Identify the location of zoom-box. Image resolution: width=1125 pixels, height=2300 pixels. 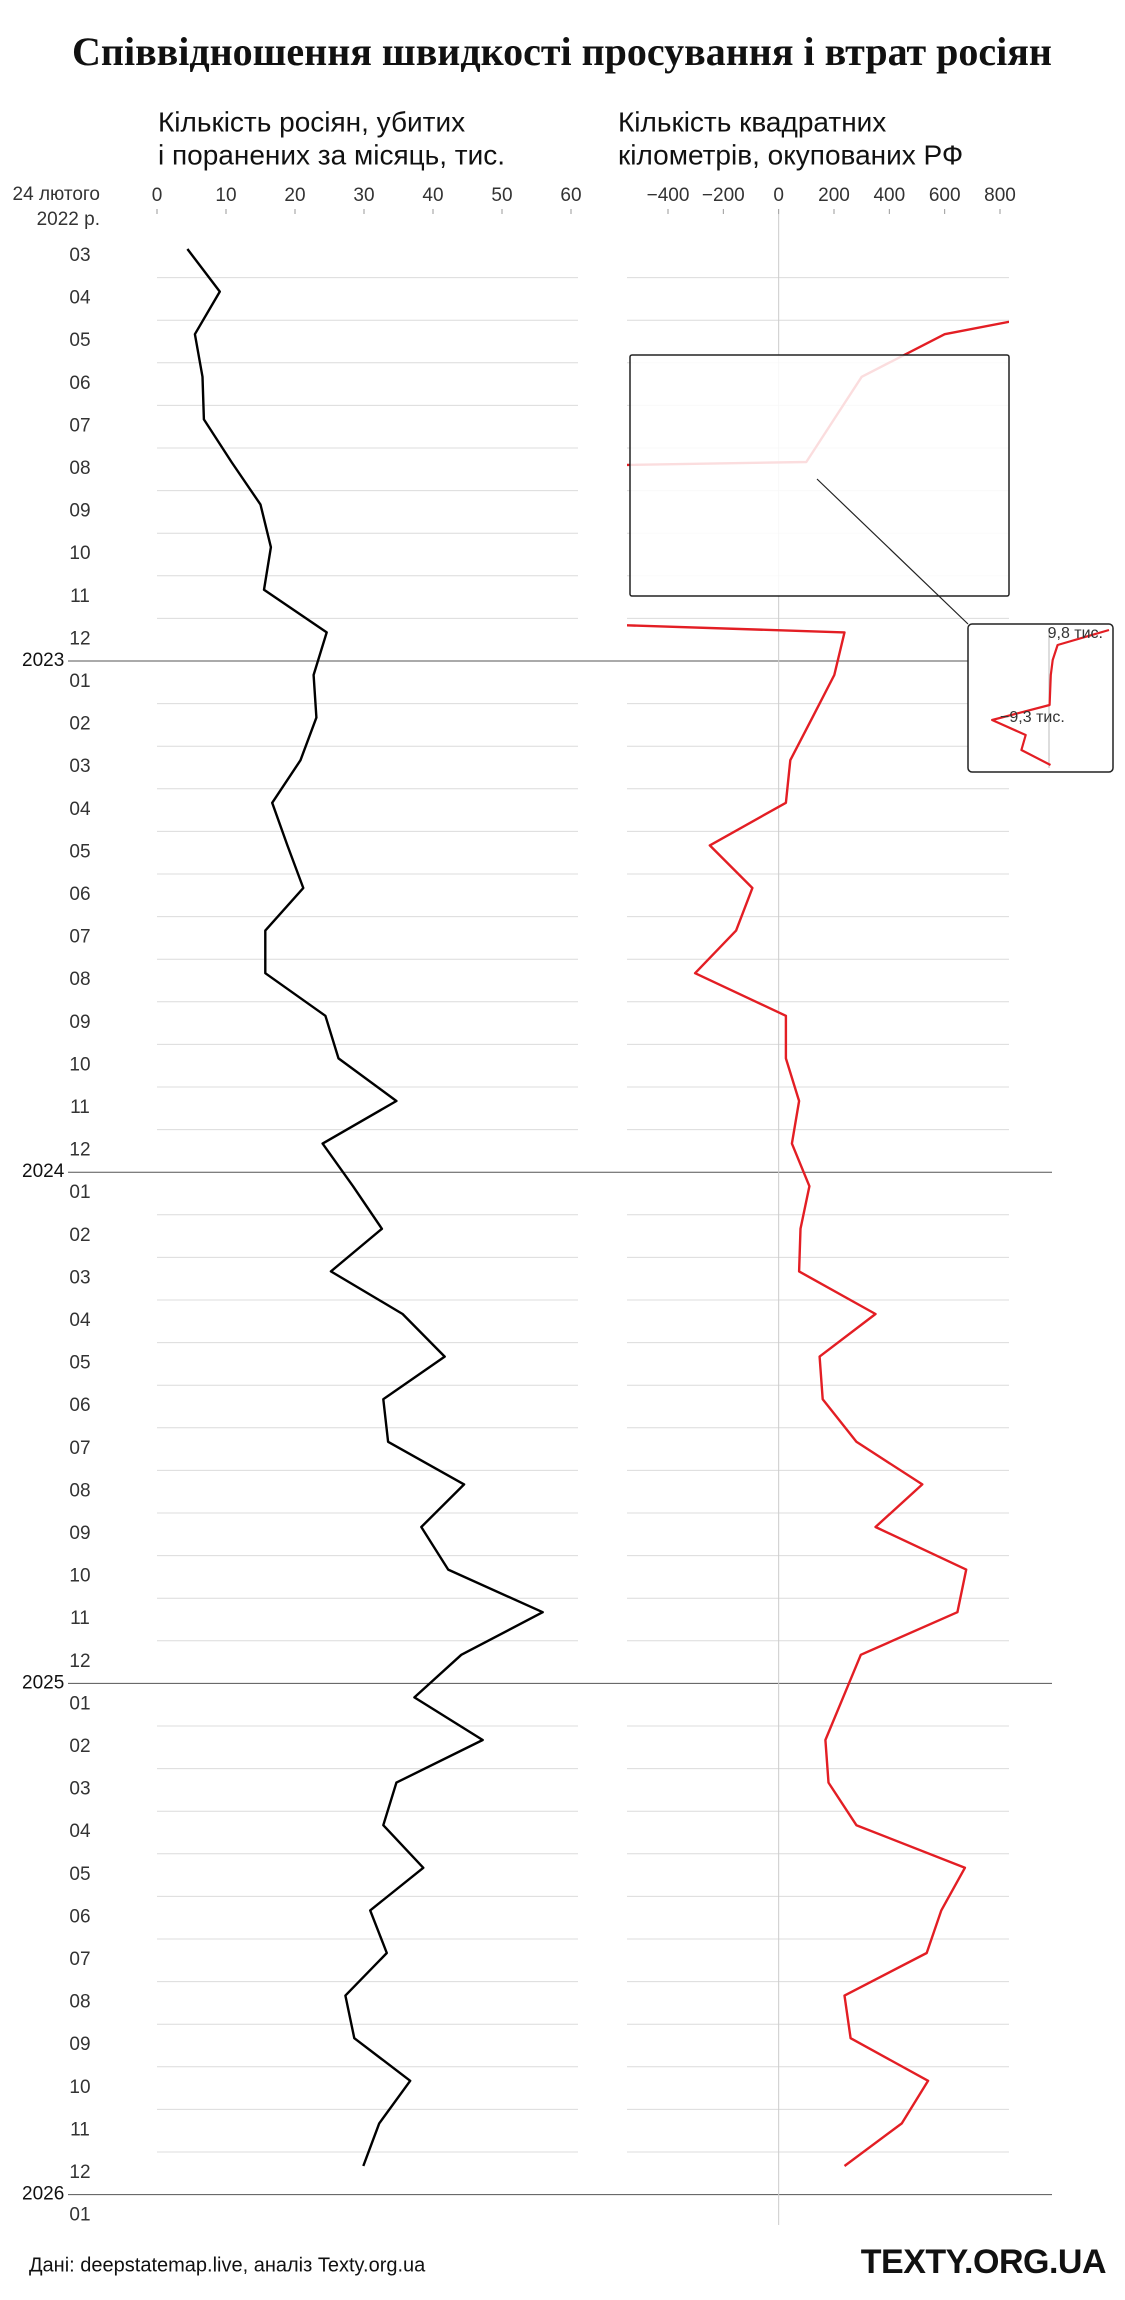
(819, 475).